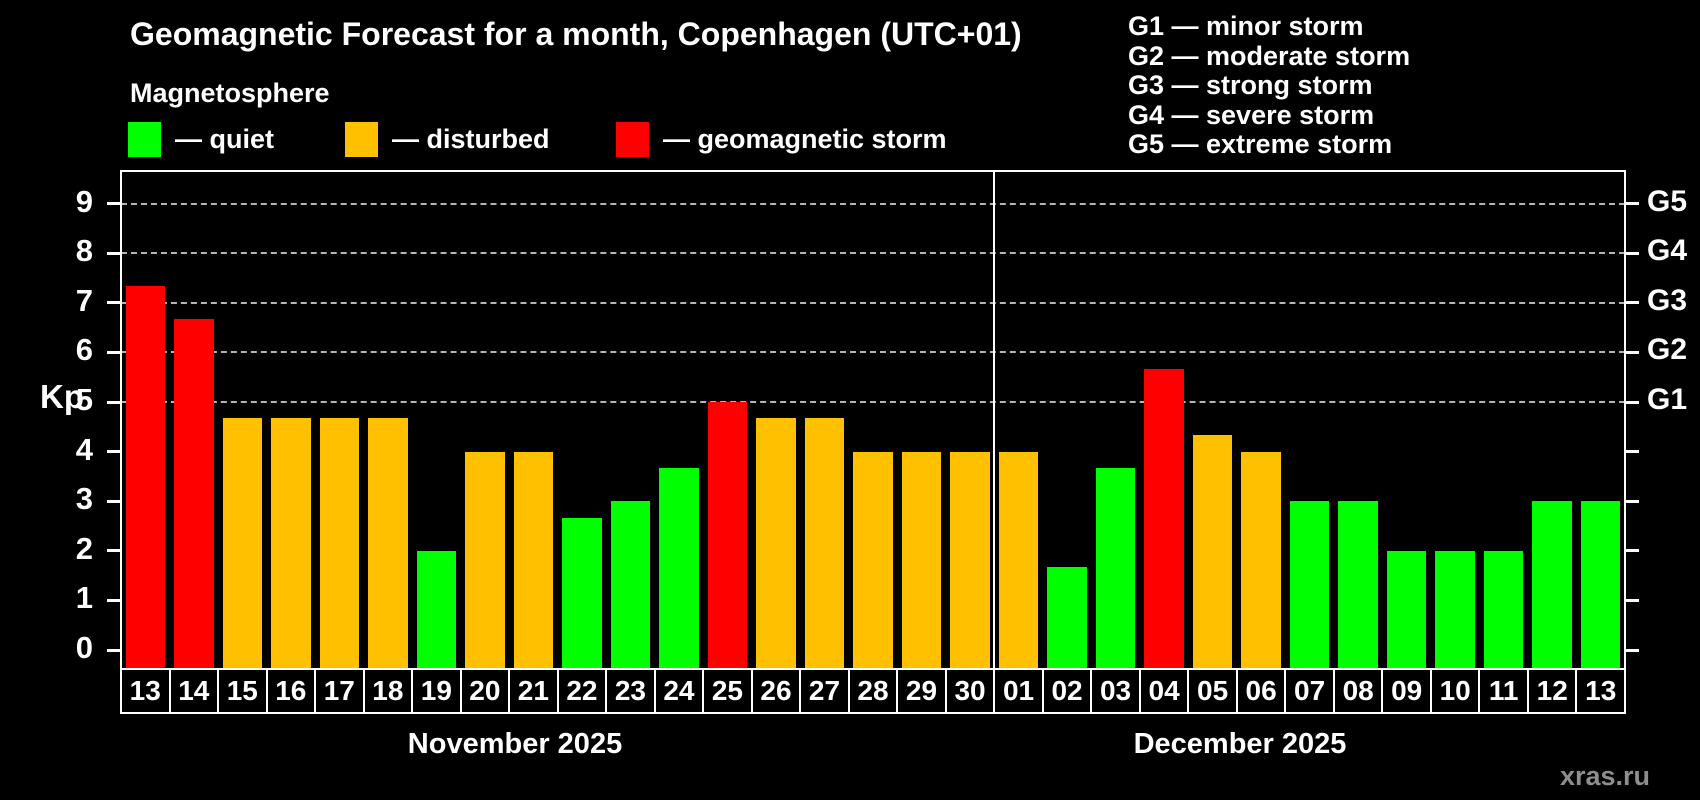  What do you see at coordinates (224, 138) in the screenshot?
I see `legend-label-quiet: — quiet` at bounding box center [224, 138].